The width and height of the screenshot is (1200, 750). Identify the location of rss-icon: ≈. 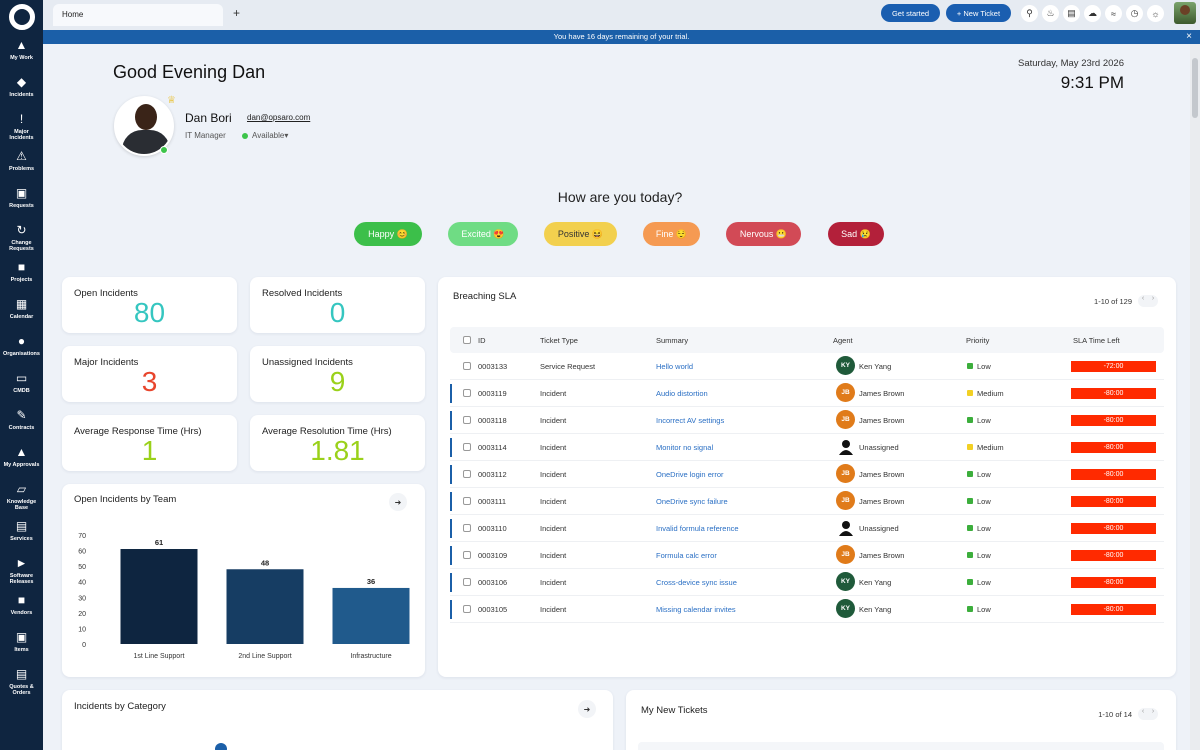
(1113, 13).